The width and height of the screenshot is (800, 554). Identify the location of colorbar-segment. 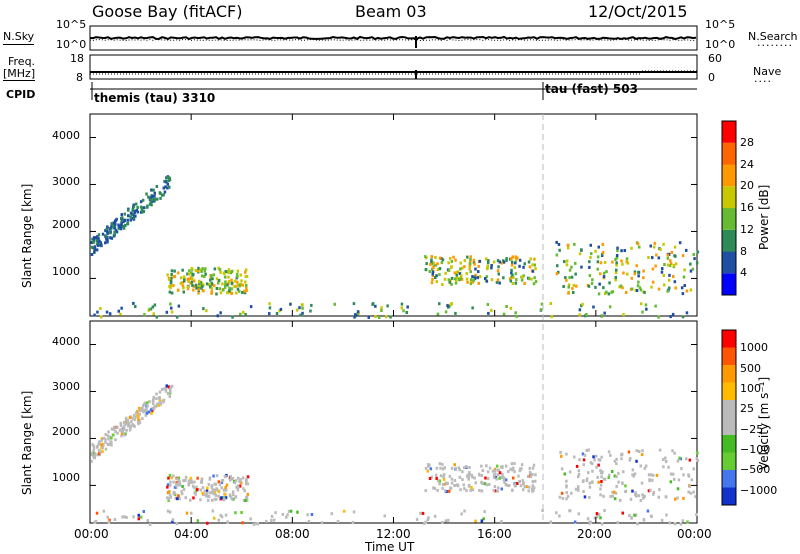
(729, 356).